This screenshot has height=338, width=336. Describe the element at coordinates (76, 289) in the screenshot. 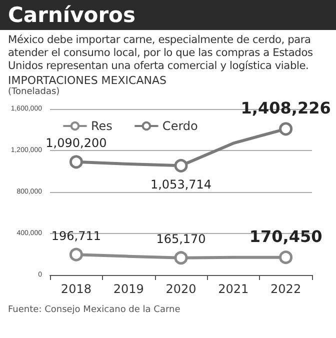

I see `x-tick-label: 2018` at that location.